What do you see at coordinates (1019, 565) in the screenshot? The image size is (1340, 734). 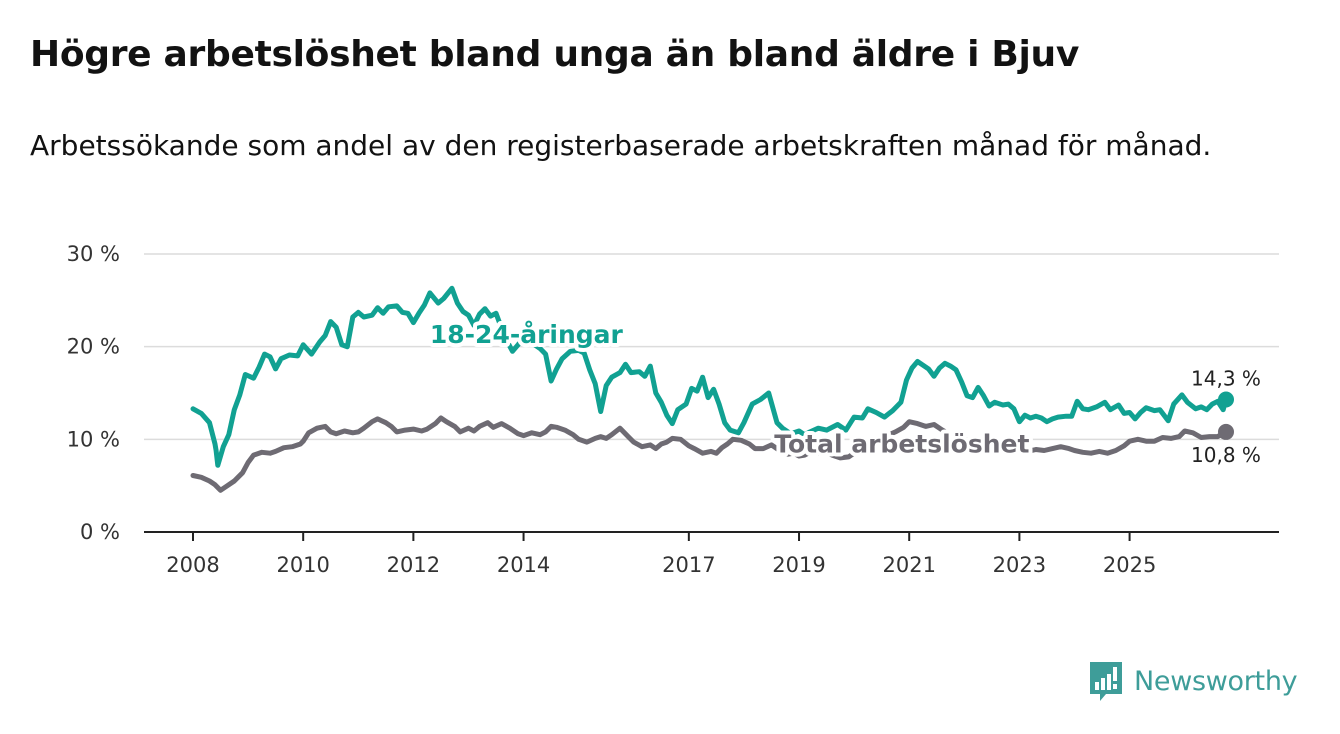 I see `x-tick-label: 2023` at bounding box center [1019, 565].